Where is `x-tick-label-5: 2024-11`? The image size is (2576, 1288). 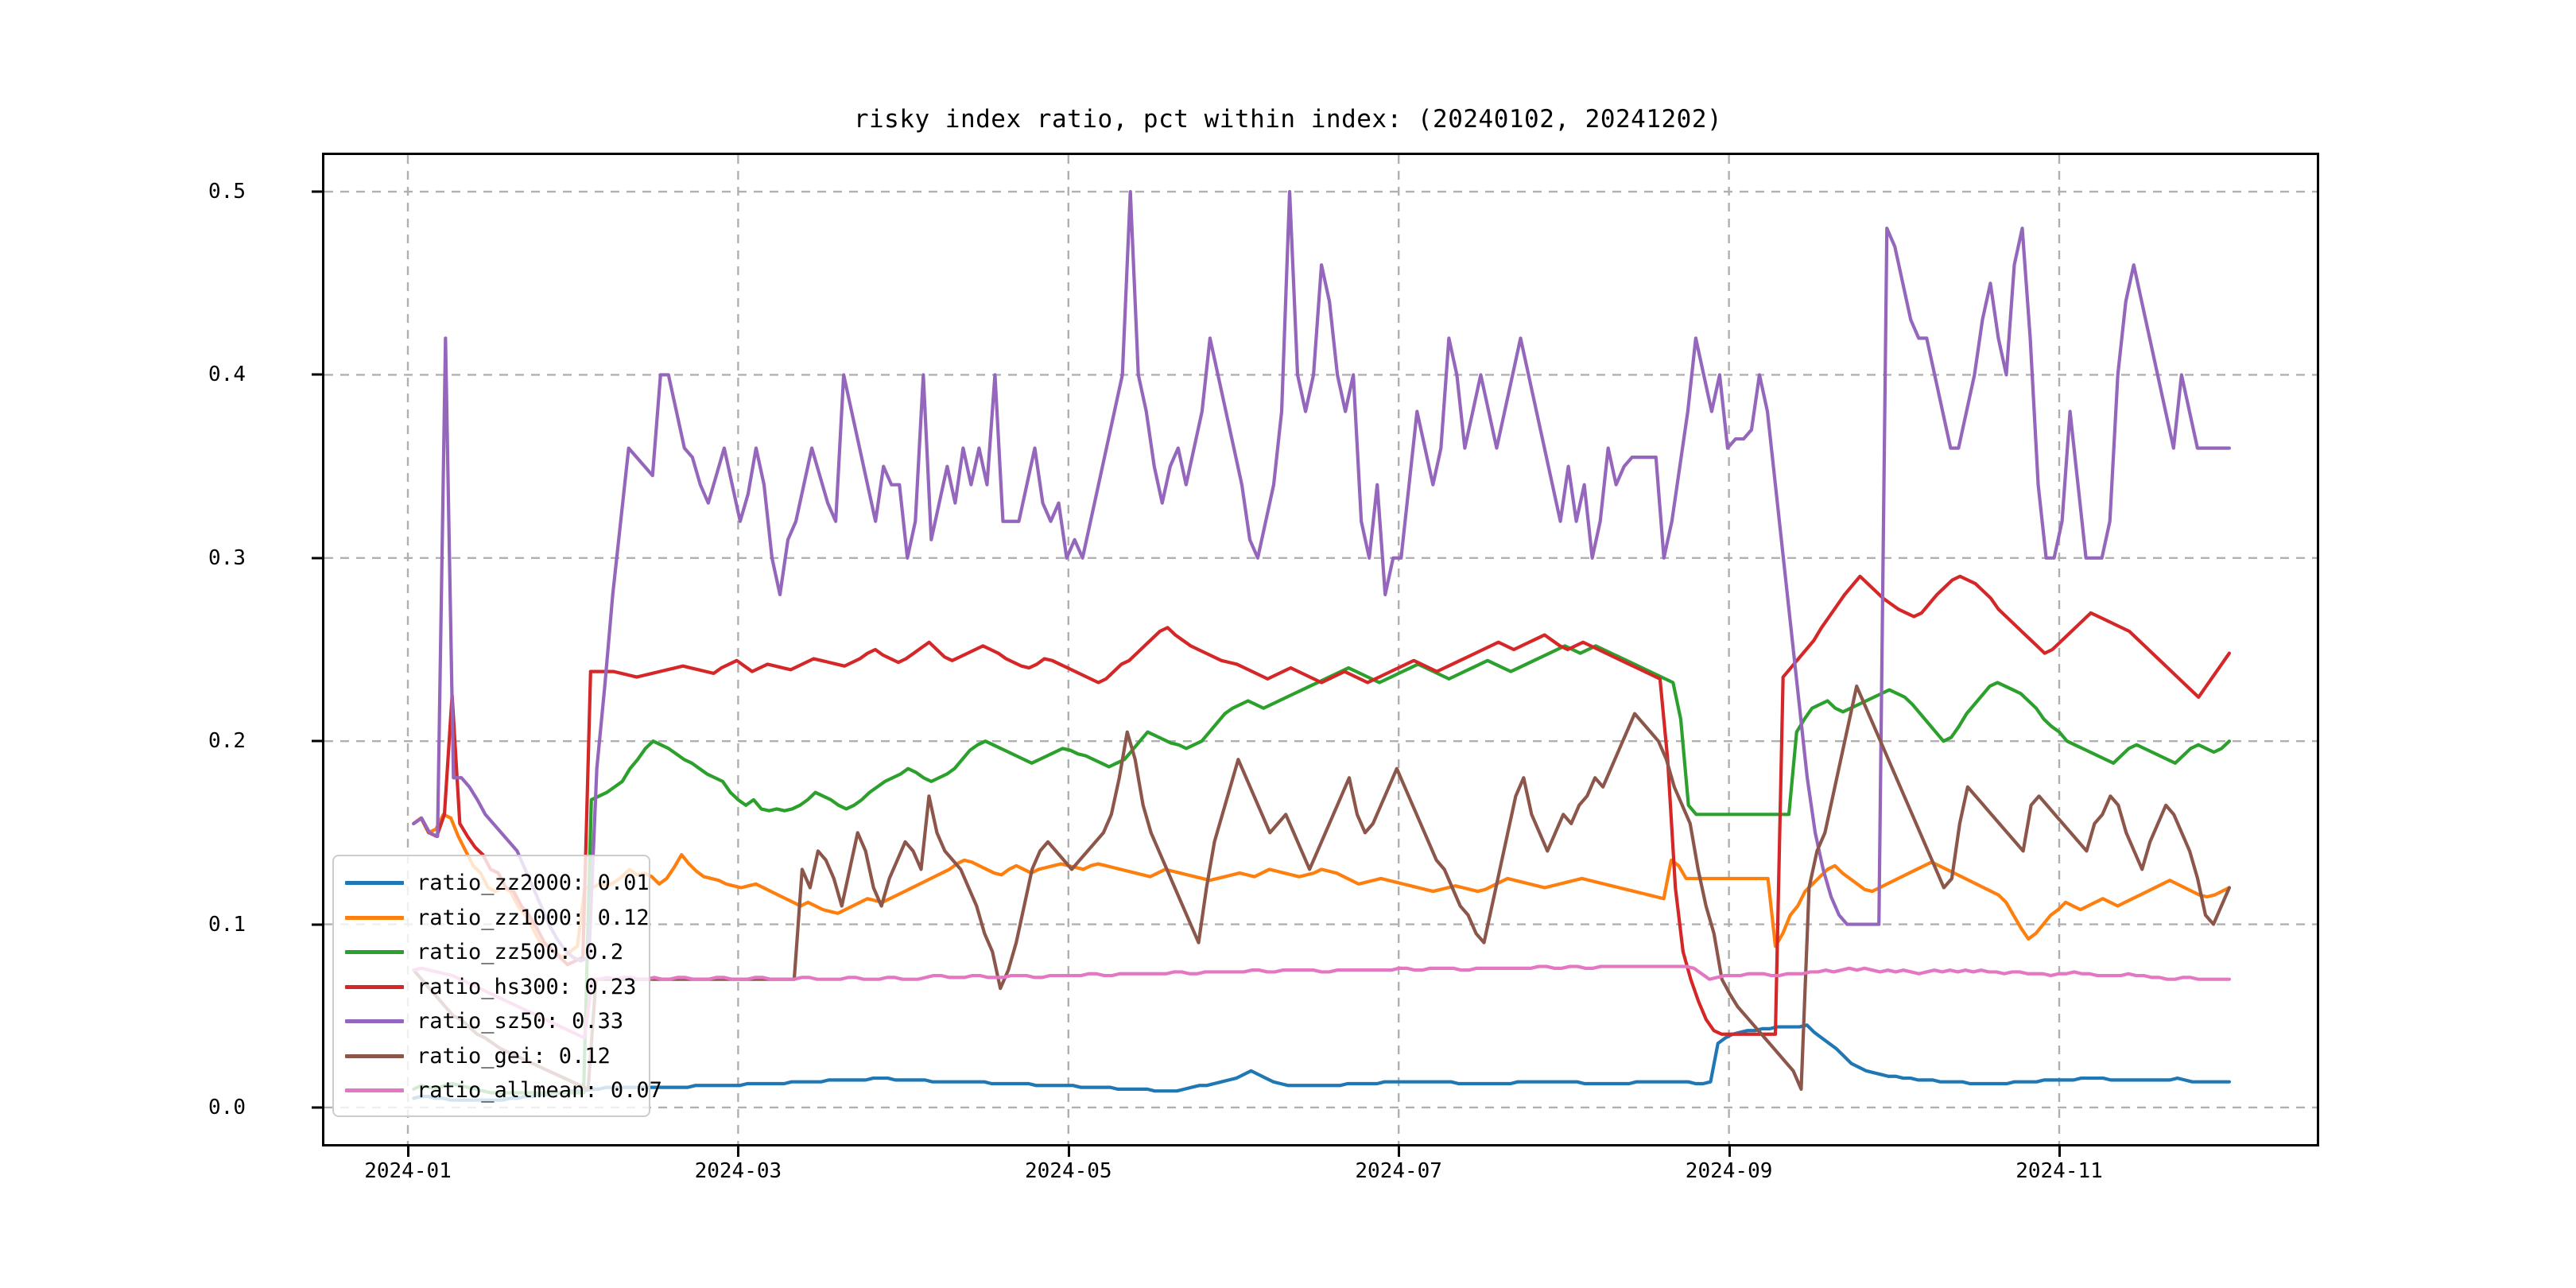
x-tick-label-5: 2024-11 is located at coordinates (2059, 1171).